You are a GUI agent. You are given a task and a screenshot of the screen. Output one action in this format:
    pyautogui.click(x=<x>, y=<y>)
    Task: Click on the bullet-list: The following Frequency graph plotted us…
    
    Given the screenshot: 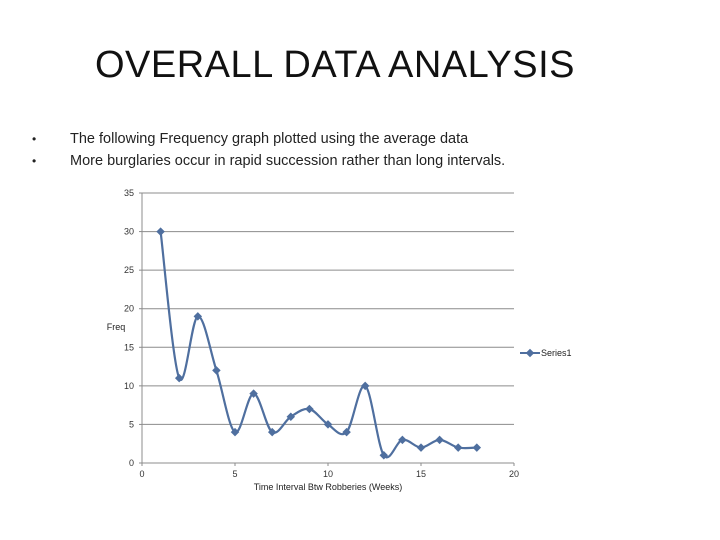 What is the action you would take?
    pyautogui.click(x=360, y=150)
    